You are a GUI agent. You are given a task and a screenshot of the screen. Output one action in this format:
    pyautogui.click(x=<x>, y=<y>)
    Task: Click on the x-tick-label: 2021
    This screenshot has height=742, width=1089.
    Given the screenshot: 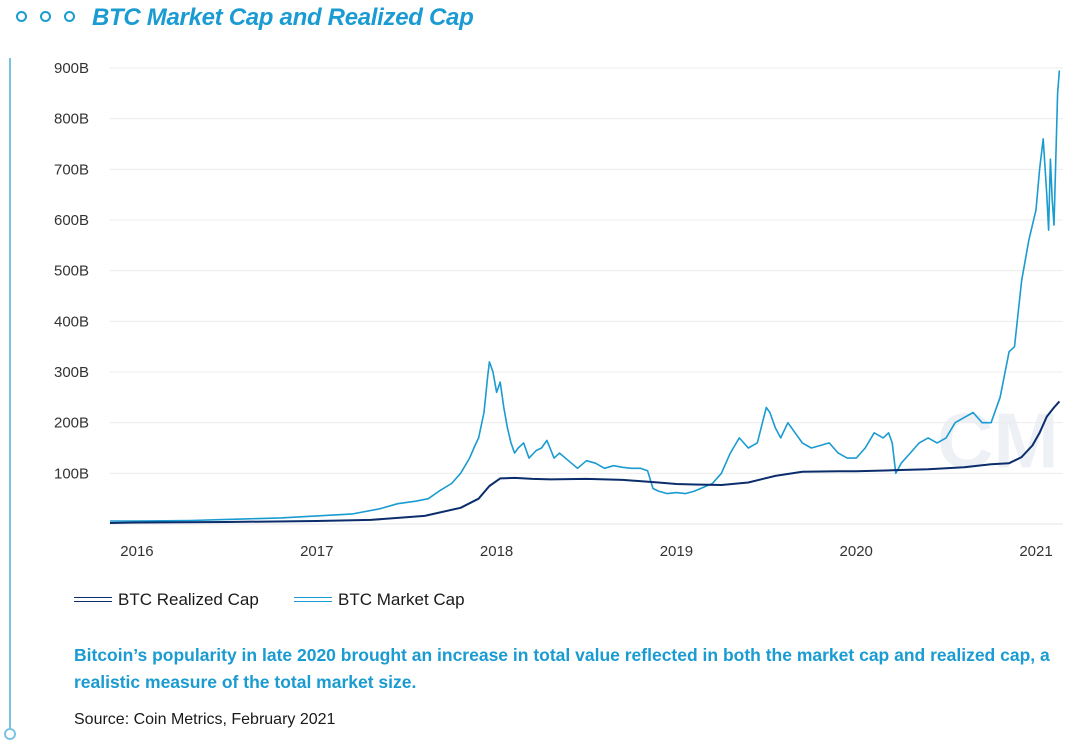 What is the action you would take?
    pyautogui.click(x=1035, y=551)
    